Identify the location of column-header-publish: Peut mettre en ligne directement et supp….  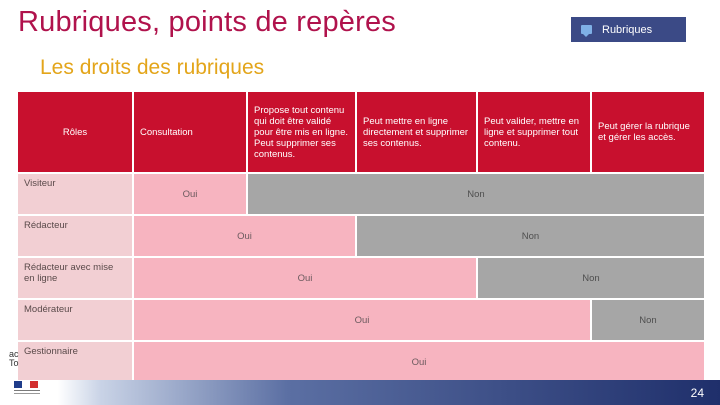
(416, 132).